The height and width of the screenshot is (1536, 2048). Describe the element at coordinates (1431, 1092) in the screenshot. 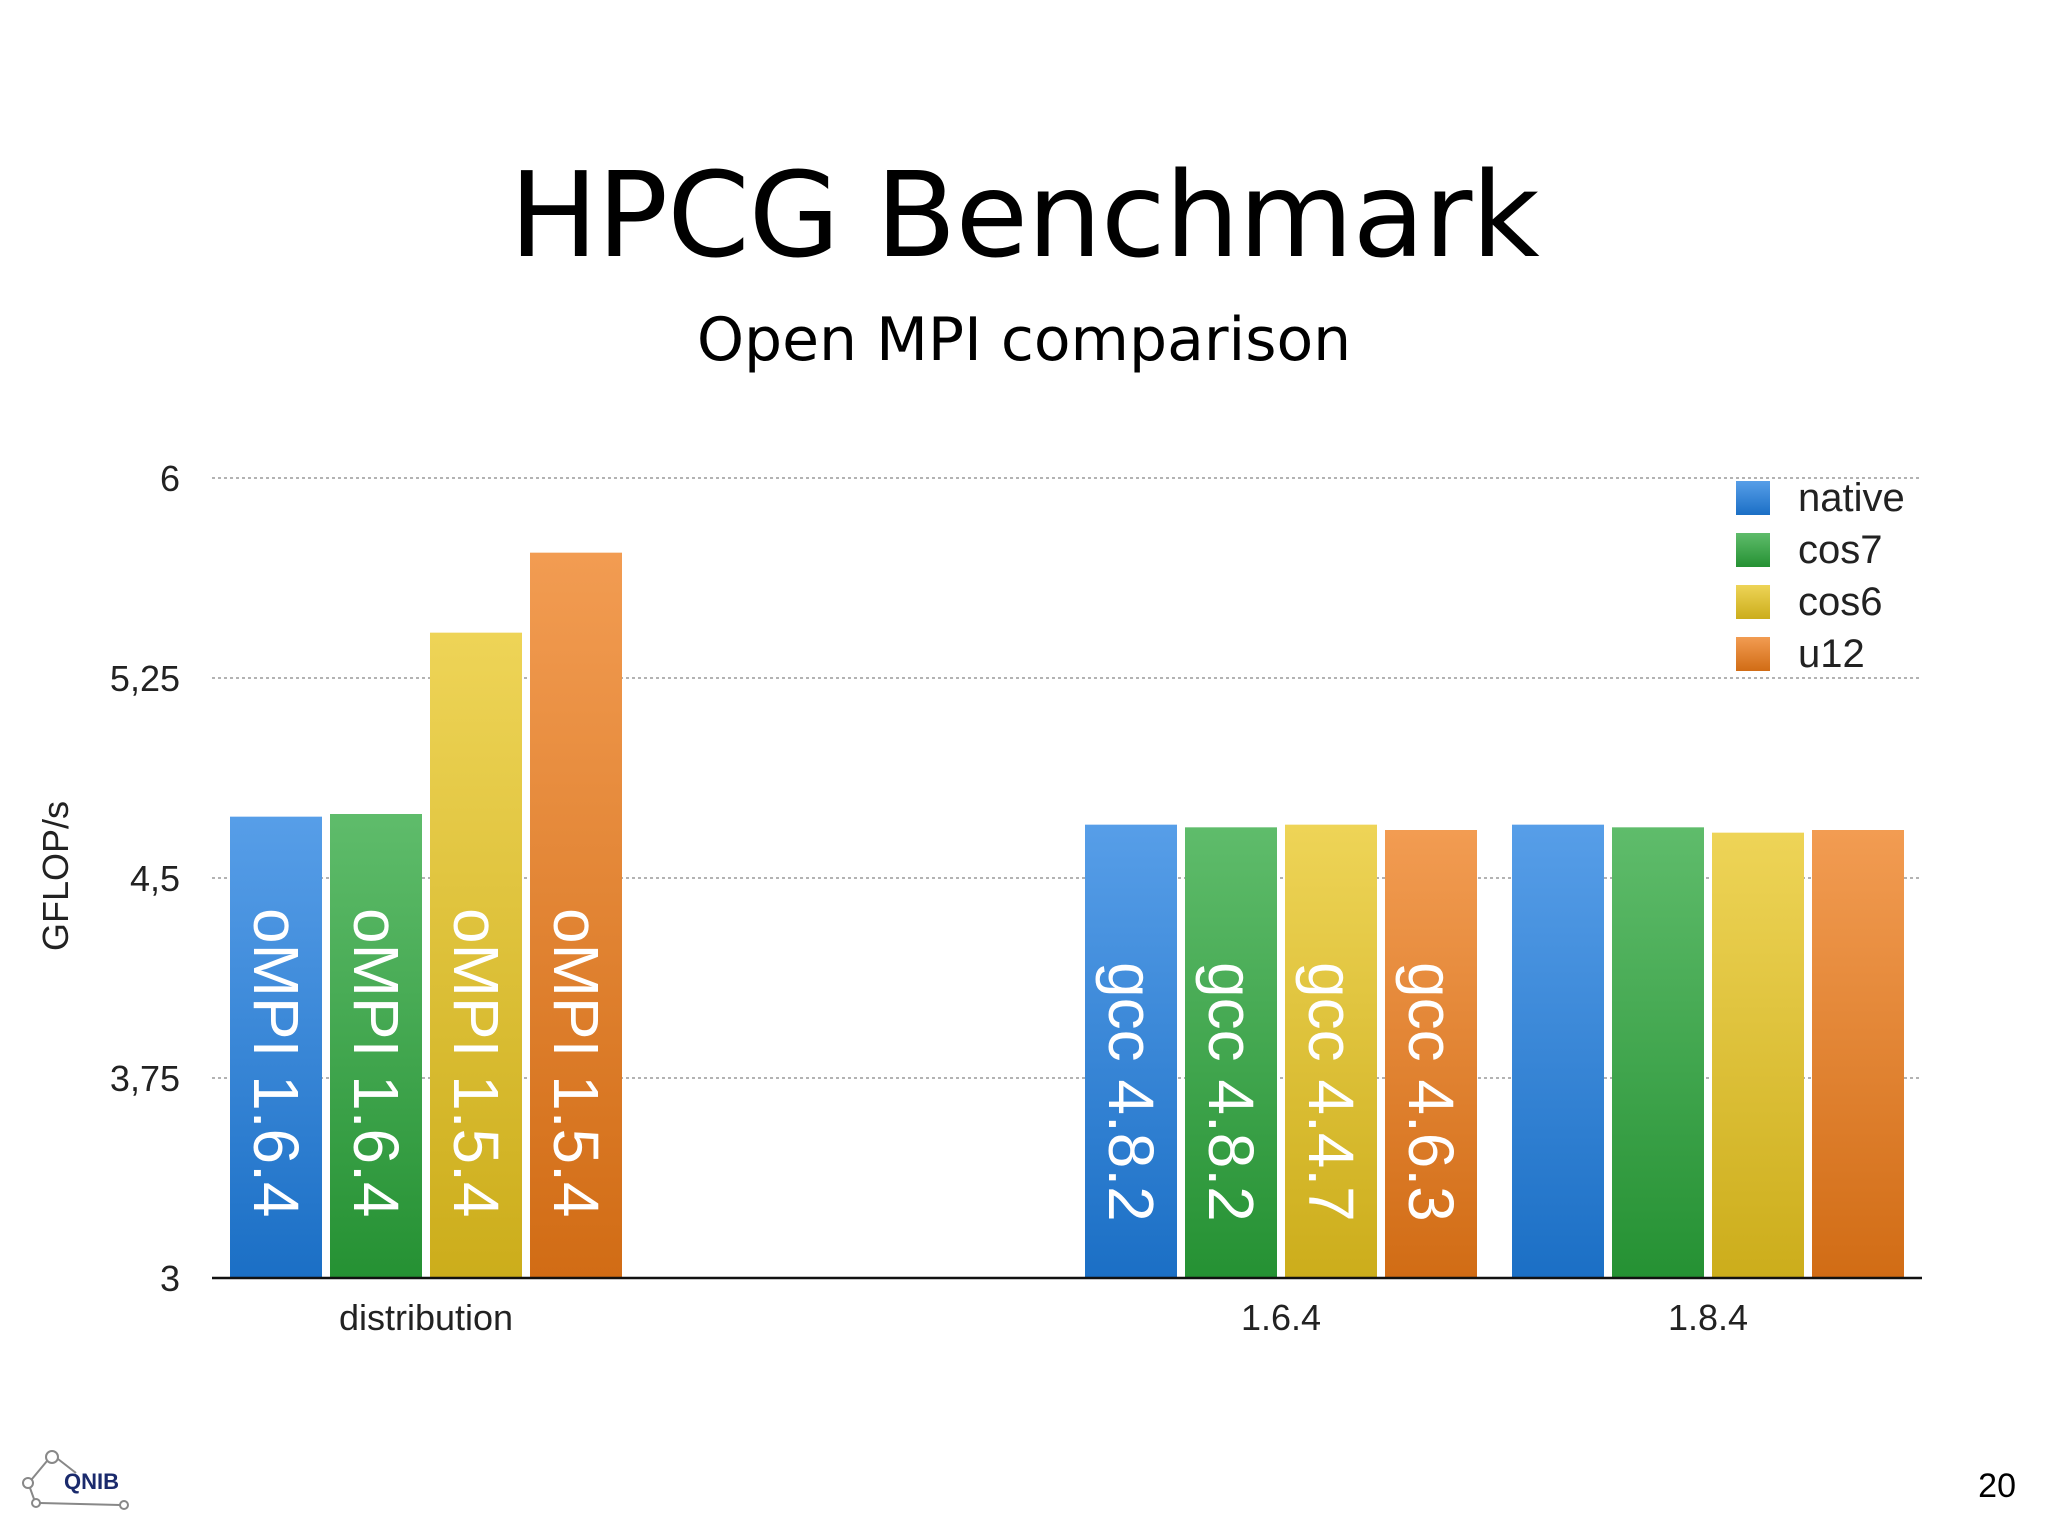

I see `bar-label: gcc 4.6.3` at that location.